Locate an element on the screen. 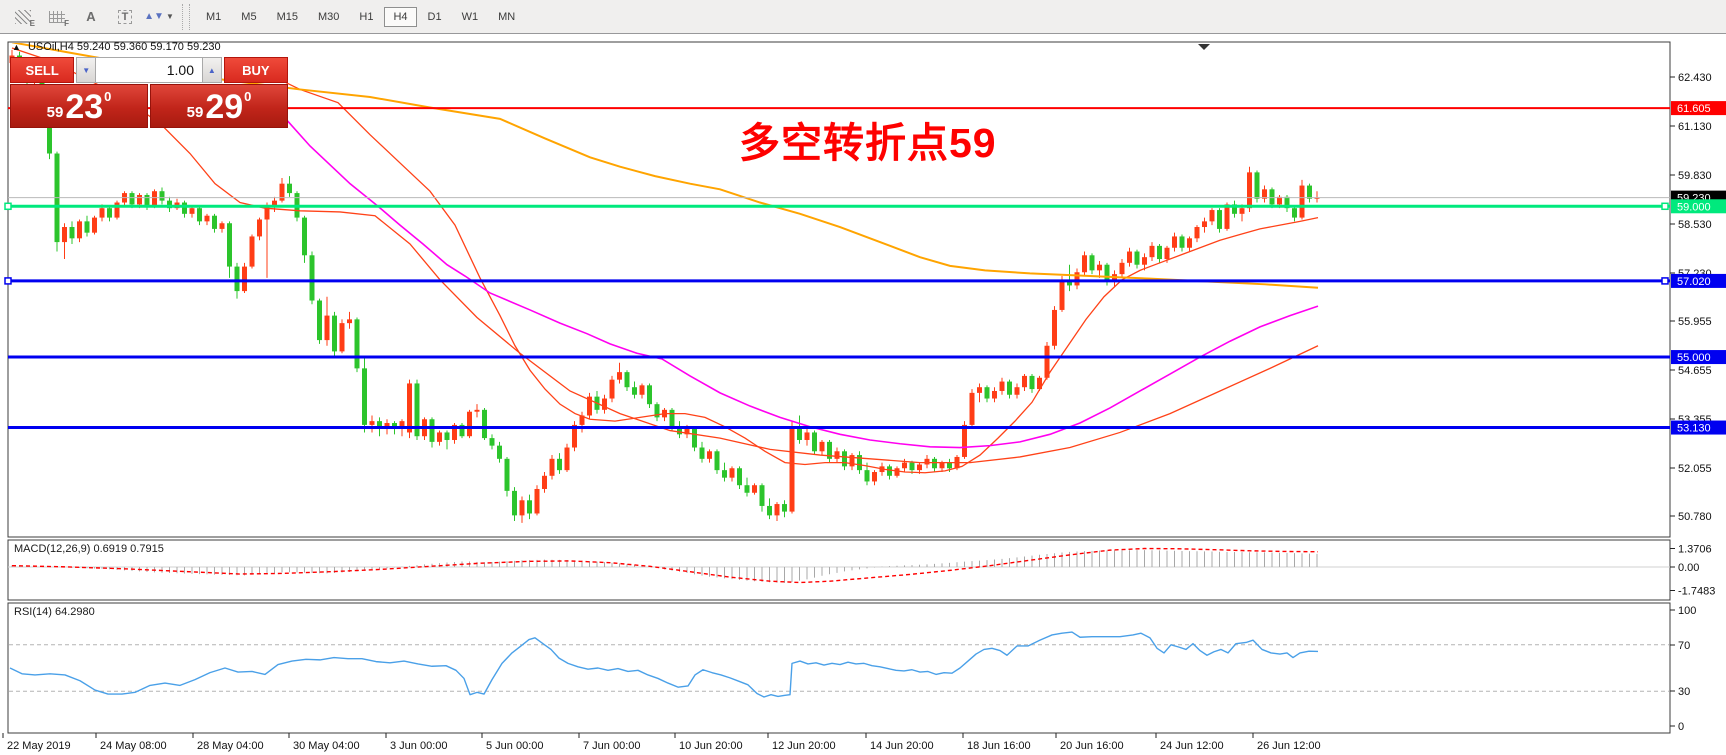  price-badge-label: 57.020 is located at coordinates (1694, 282).